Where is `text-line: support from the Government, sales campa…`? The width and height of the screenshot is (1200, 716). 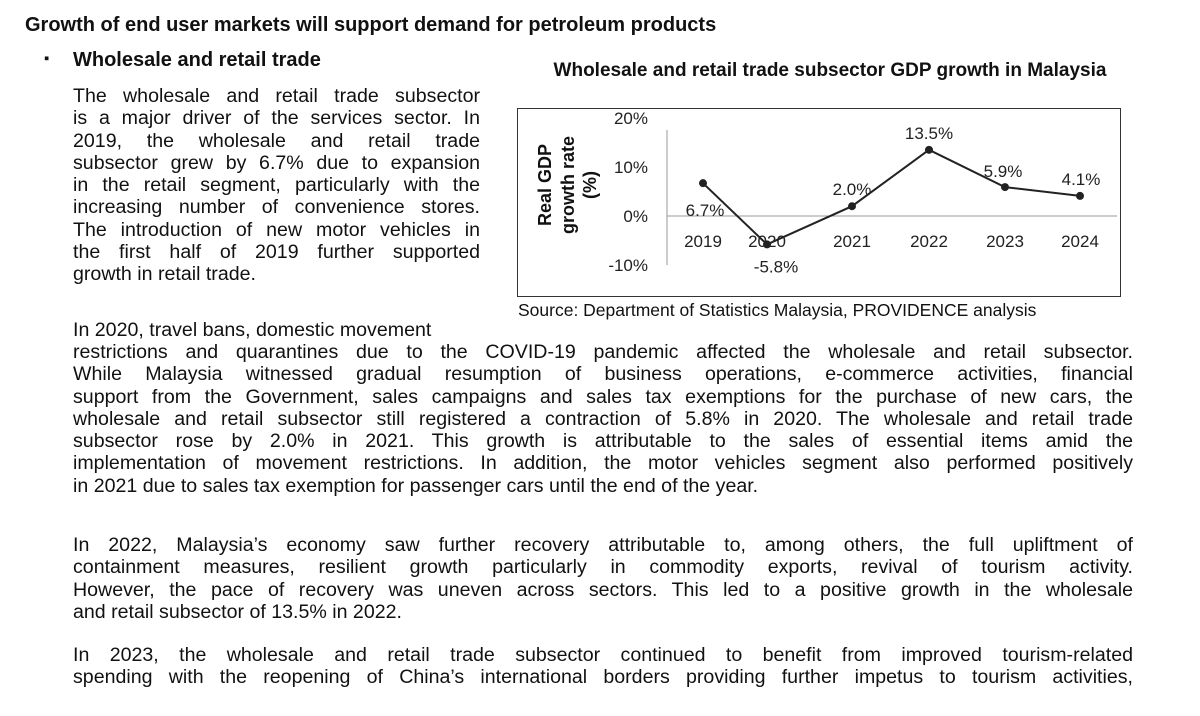
text-line: support from the Government, sales campa… is located at coordinates (603, 396).